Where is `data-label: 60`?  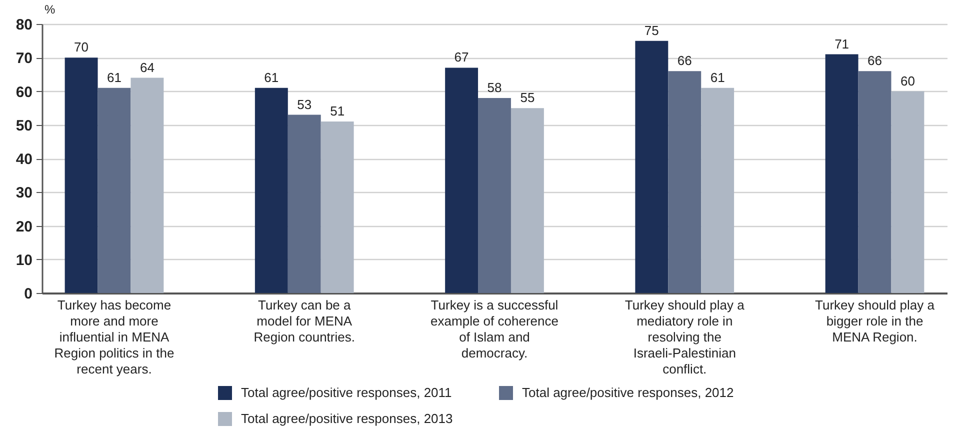
data-label: 60 is located at coordinates (907, 80).